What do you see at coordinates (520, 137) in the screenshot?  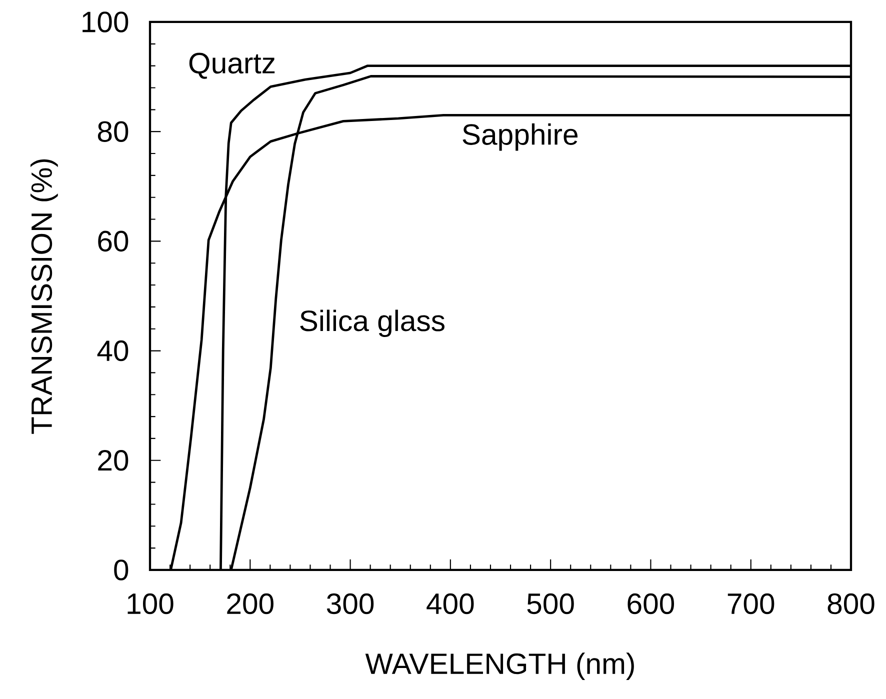 I see `annotation: Sapphire` at bounding box center [520, 137].